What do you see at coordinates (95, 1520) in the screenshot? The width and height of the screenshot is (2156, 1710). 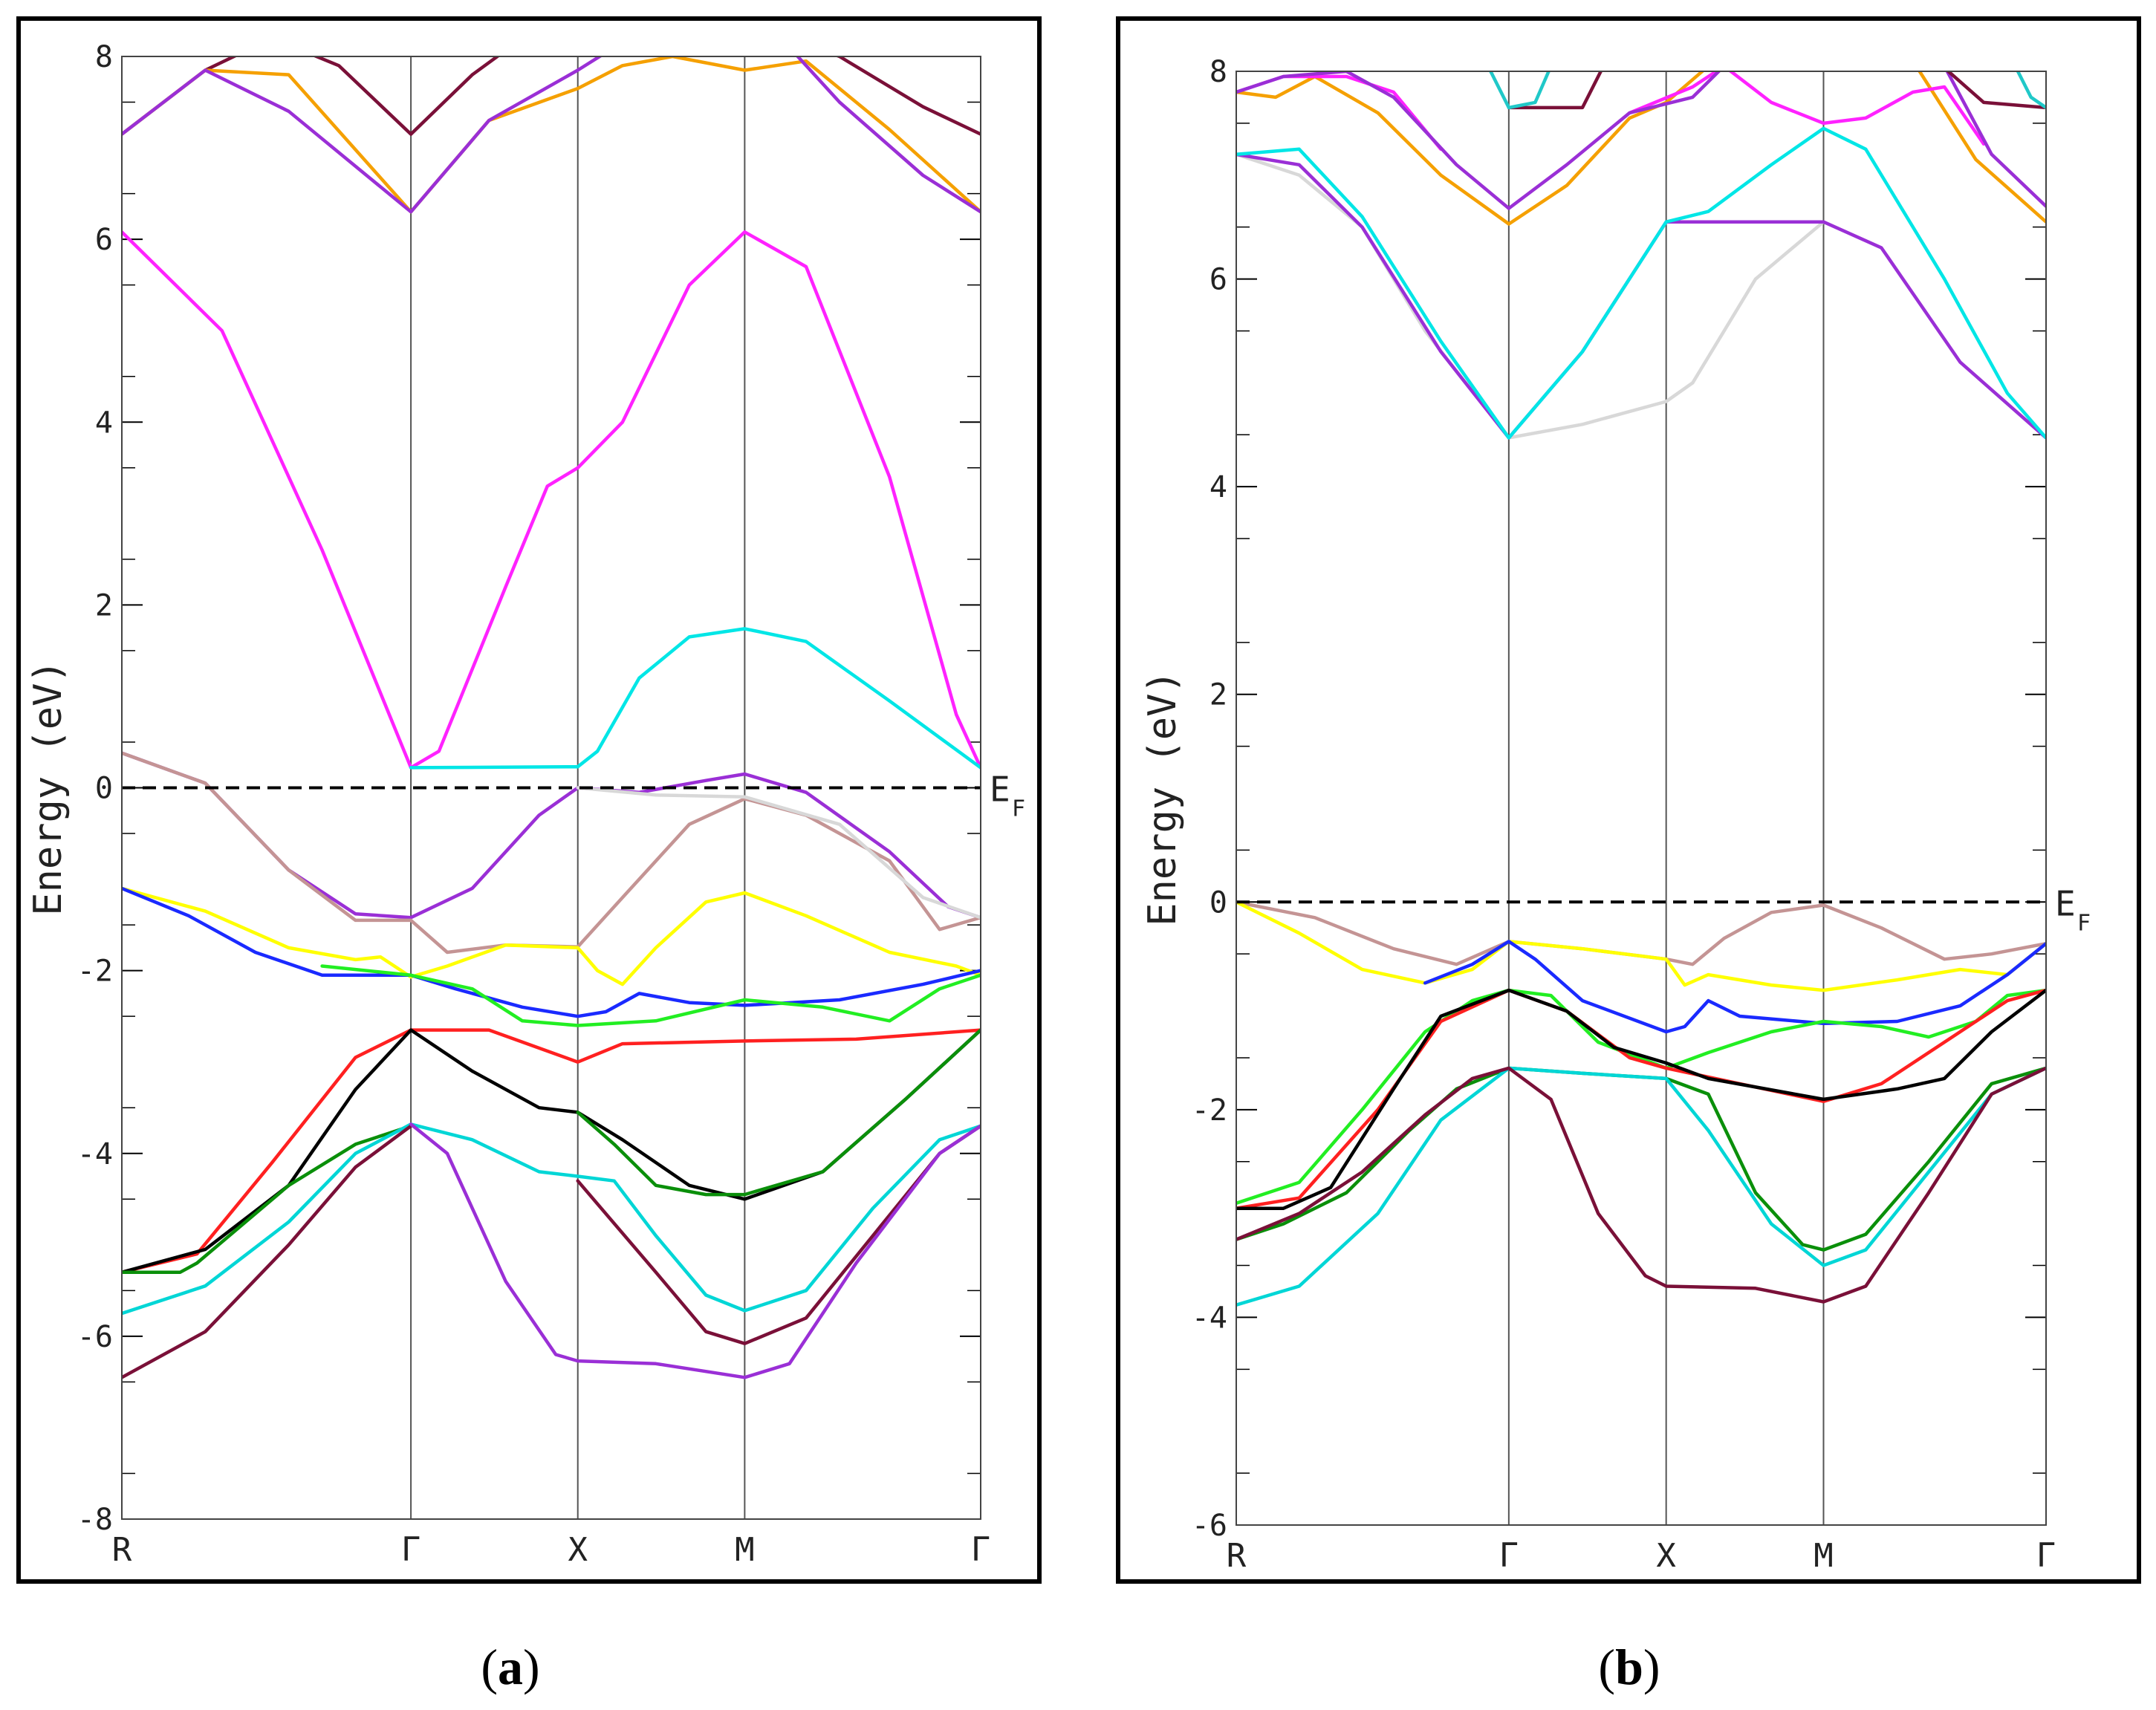 I see `y-tick-label-a: -8` at bounding box center [95, 1520].